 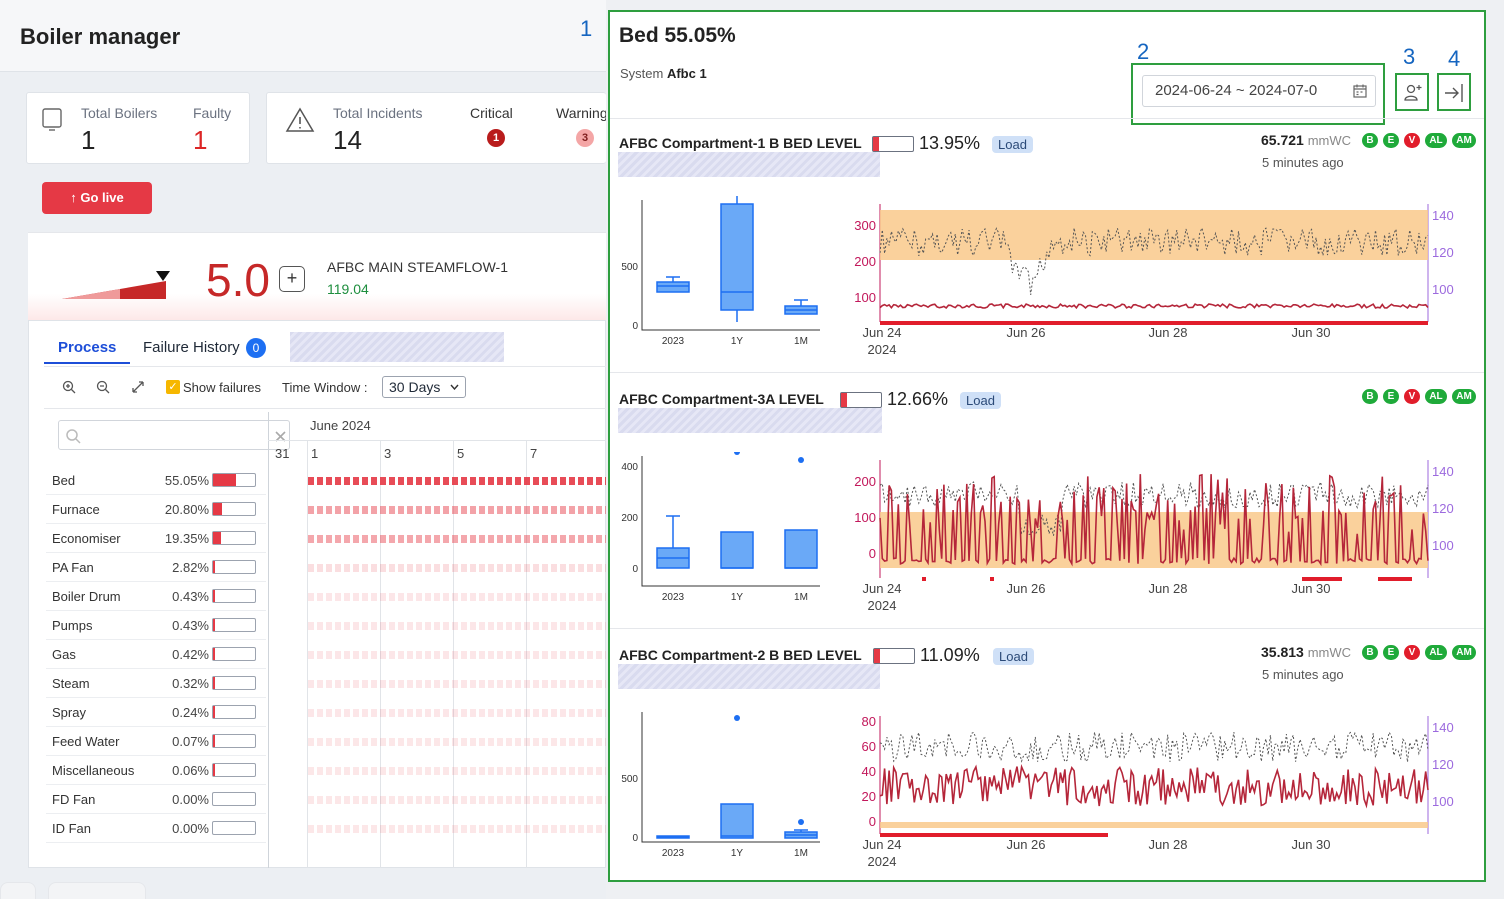 I want to click on category-percent: 0.07%, so click(x=190, y=741).